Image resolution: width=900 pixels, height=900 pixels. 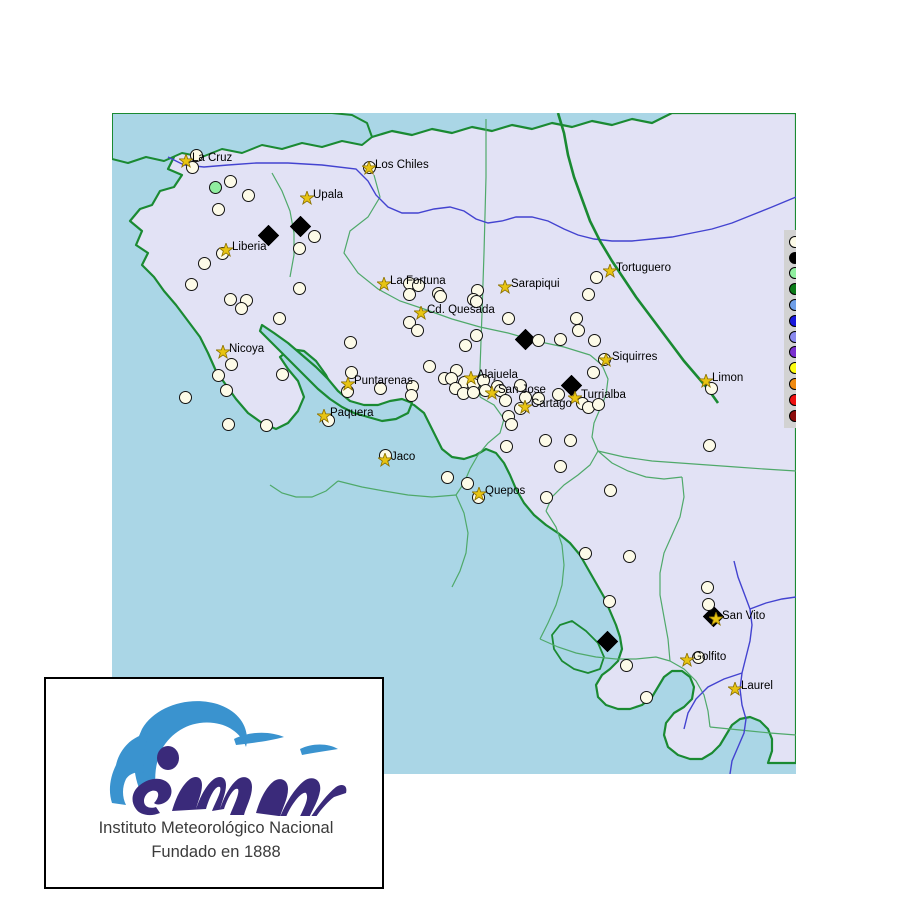 I want to click on legend-row: [80-100] mm, so click(x=792, y=337).